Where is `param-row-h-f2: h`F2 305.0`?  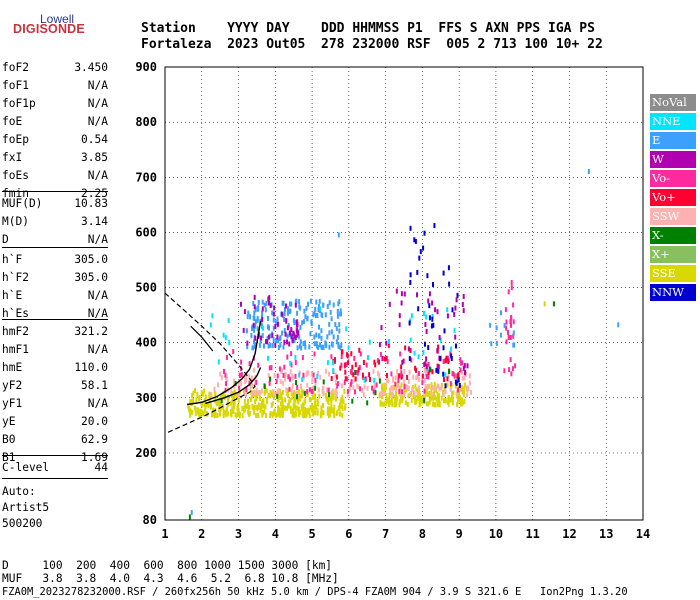 param-row-h-f2: h`F2 305.0 is located at coordinates (55, 278).